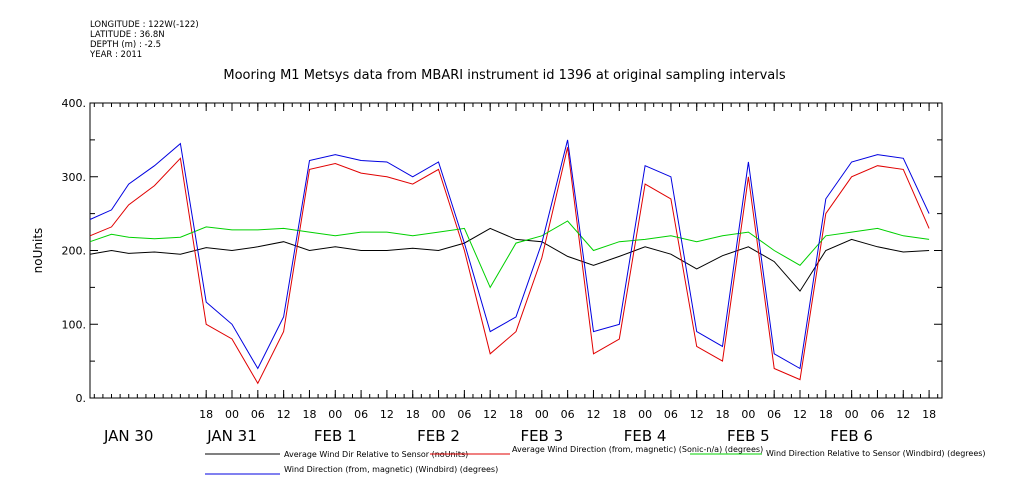  I want to click on x-day-label: JAN 31, so click(231, 436).